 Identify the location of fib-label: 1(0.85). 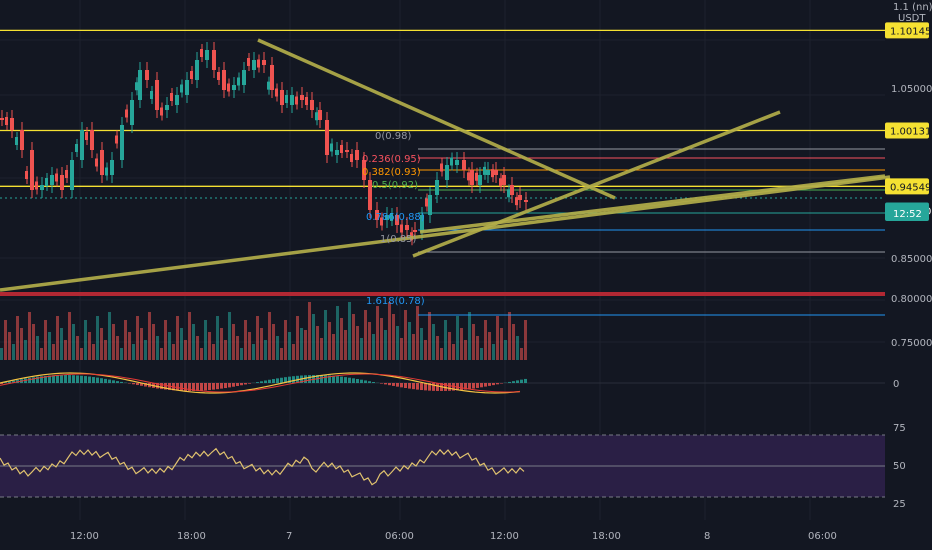
(398, 239).